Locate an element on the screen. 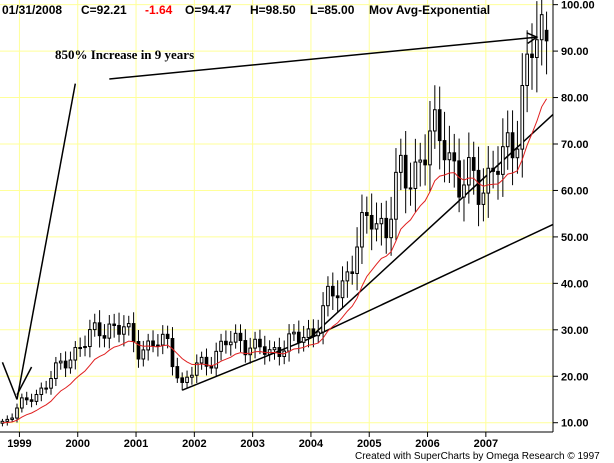  y-tick-label: 50.00 is located at coordinates (575, 238).